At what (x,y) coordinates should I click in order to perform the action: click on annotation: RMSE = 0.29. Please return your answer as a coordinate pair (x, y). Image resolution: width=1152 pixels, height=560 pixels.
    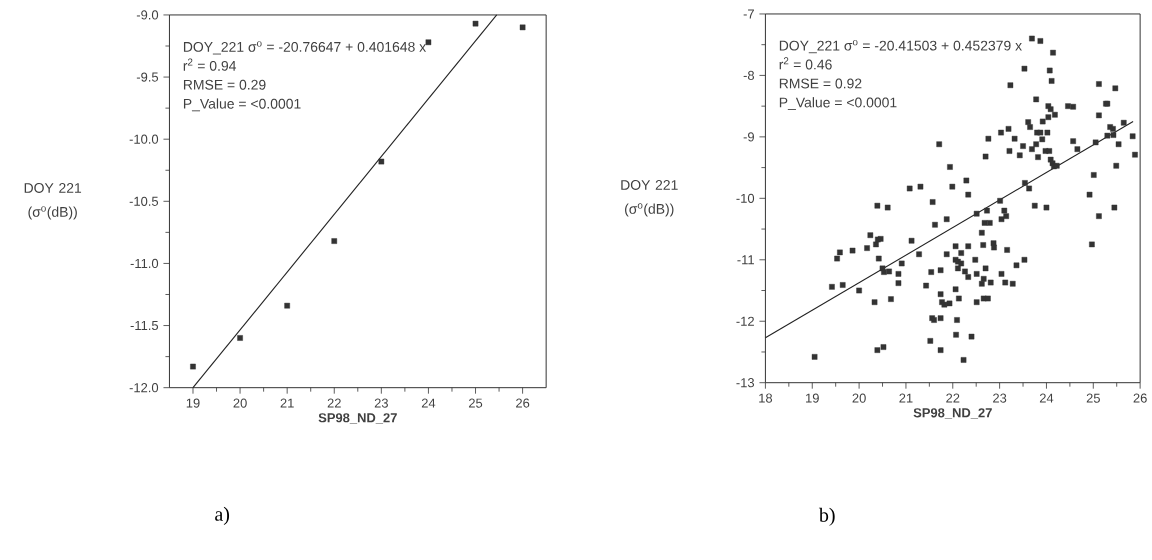
    Looking at the image, I should click on (224, 84).